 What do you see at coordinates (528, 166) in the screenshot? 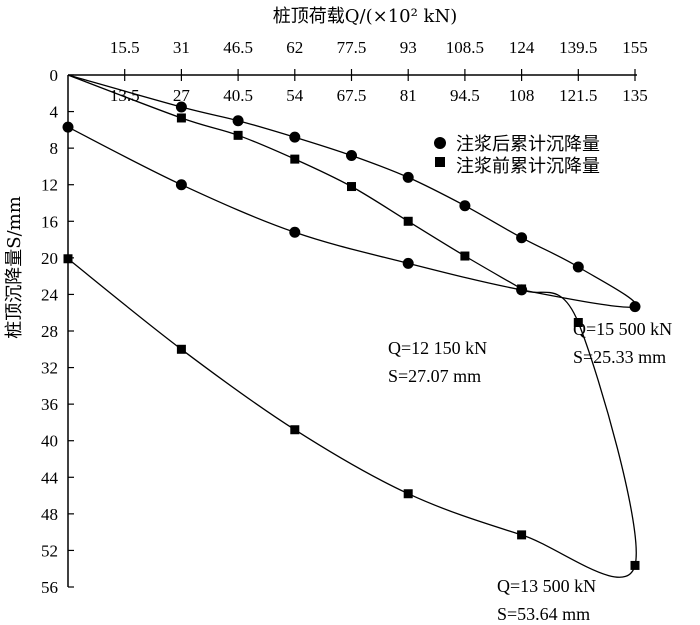
I see `legend-label: 注浆前累计沉降量` at bounding box center [528, 166].